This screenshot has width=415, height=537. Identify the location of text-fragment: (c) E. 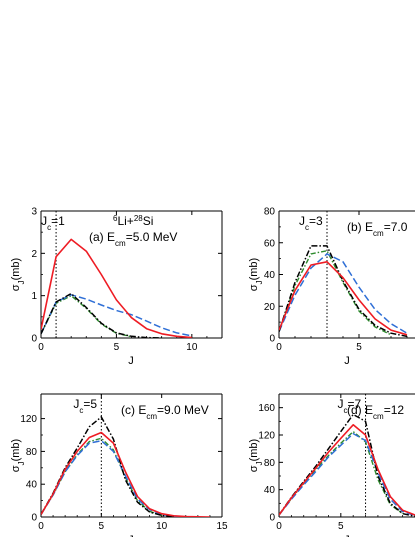
(133, 410).